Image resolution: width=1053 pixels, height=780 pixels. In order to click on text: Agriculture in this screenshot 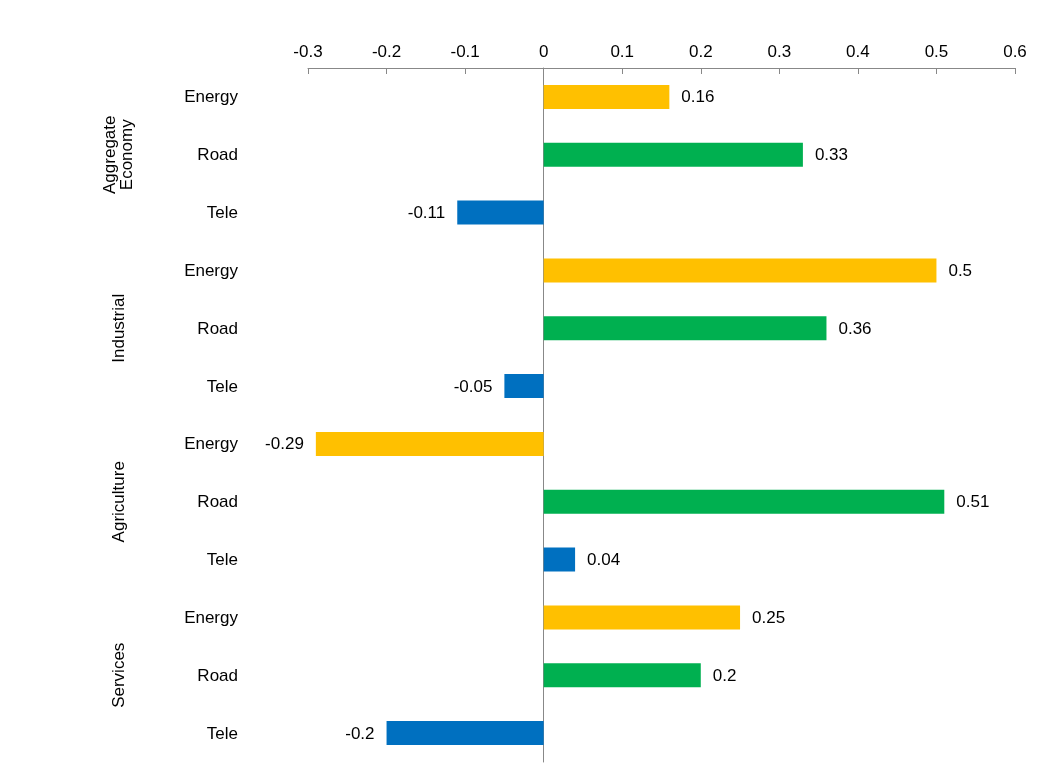, I will do `click(118, 502)`.